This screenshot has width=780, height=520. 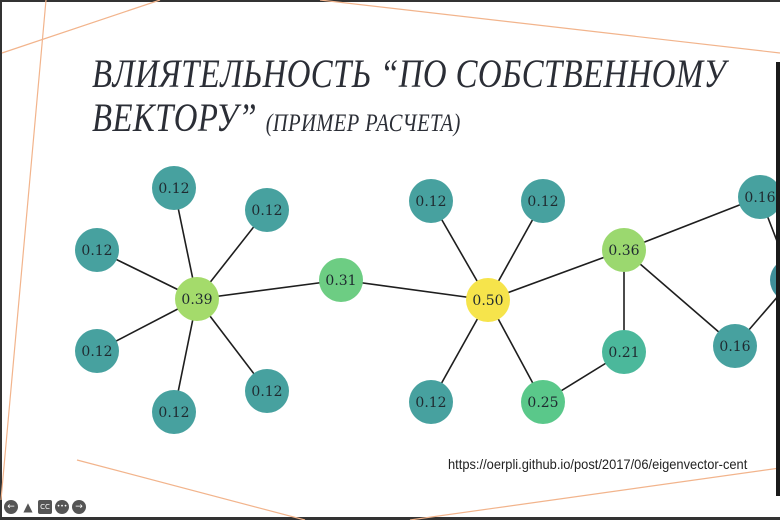 I want to click on node-label: 0.25, so click(x=542, y=403).